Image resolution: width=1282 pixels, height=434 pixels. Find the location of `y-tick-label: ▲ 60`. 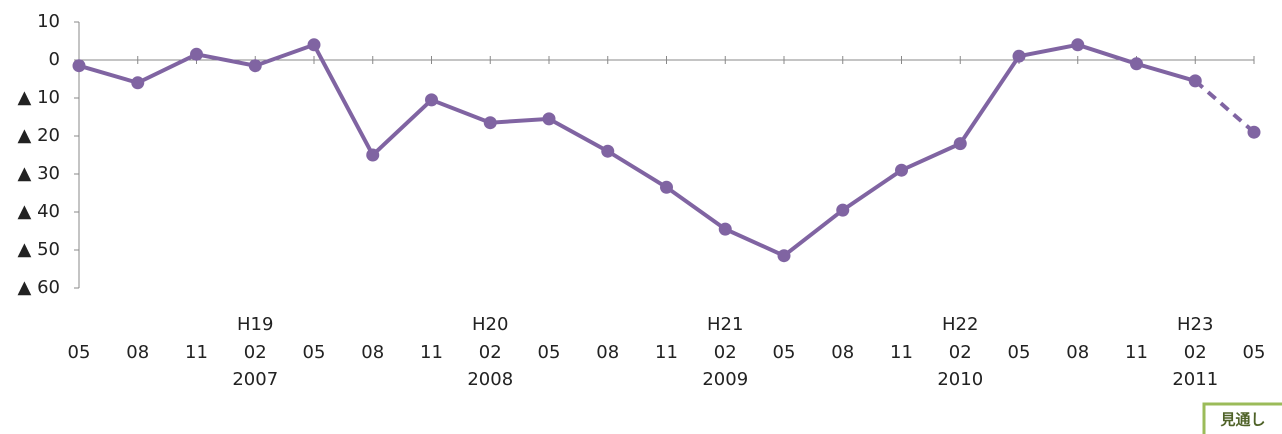

y-tick-label: ▲ 60 is located at coordinates (39, 287).